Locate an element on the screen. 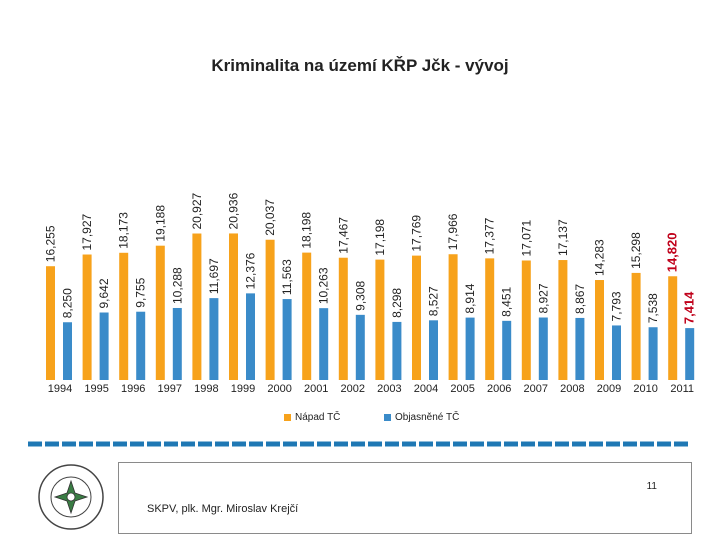 The height and width of the screenshot is (540, 720). data-label-napad-1996: 18,173 is located at coordinates (124, 230).